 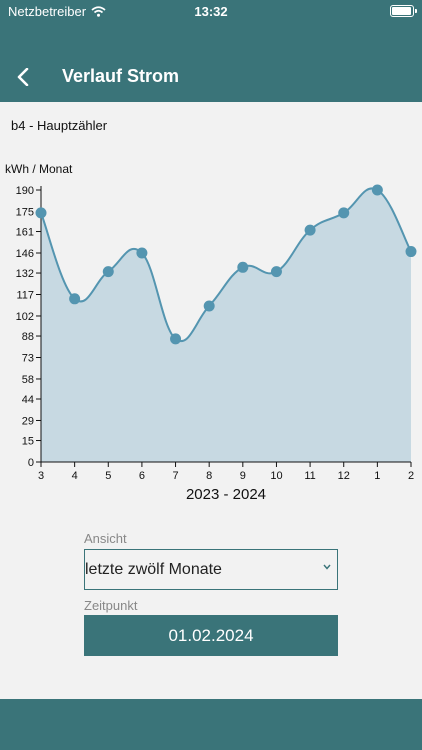 What do you see at coordinates (25, 191) in the screenshot?
I see `y-tick-label: 190` at bounding box center [25, 191].